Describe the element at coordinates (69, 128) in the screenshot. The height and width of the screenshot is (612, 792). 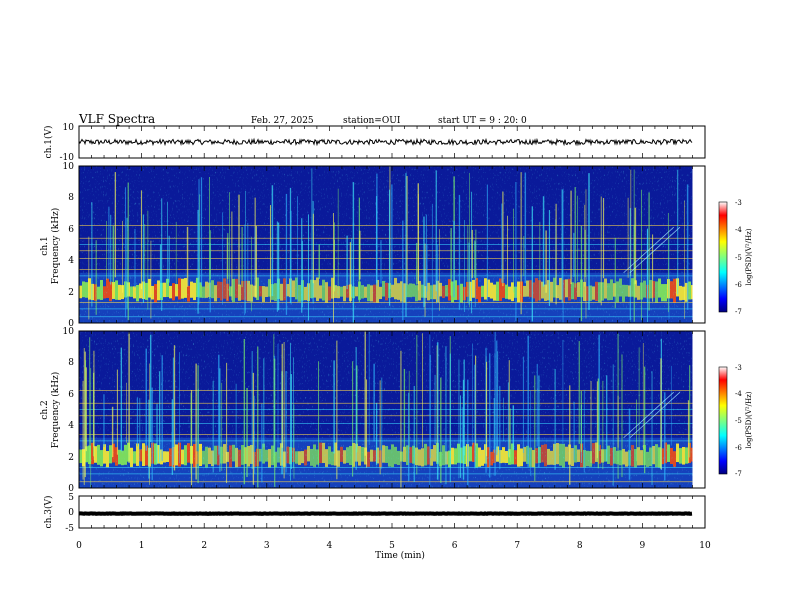
I see `ch1-ytick-top: 10` at that location.